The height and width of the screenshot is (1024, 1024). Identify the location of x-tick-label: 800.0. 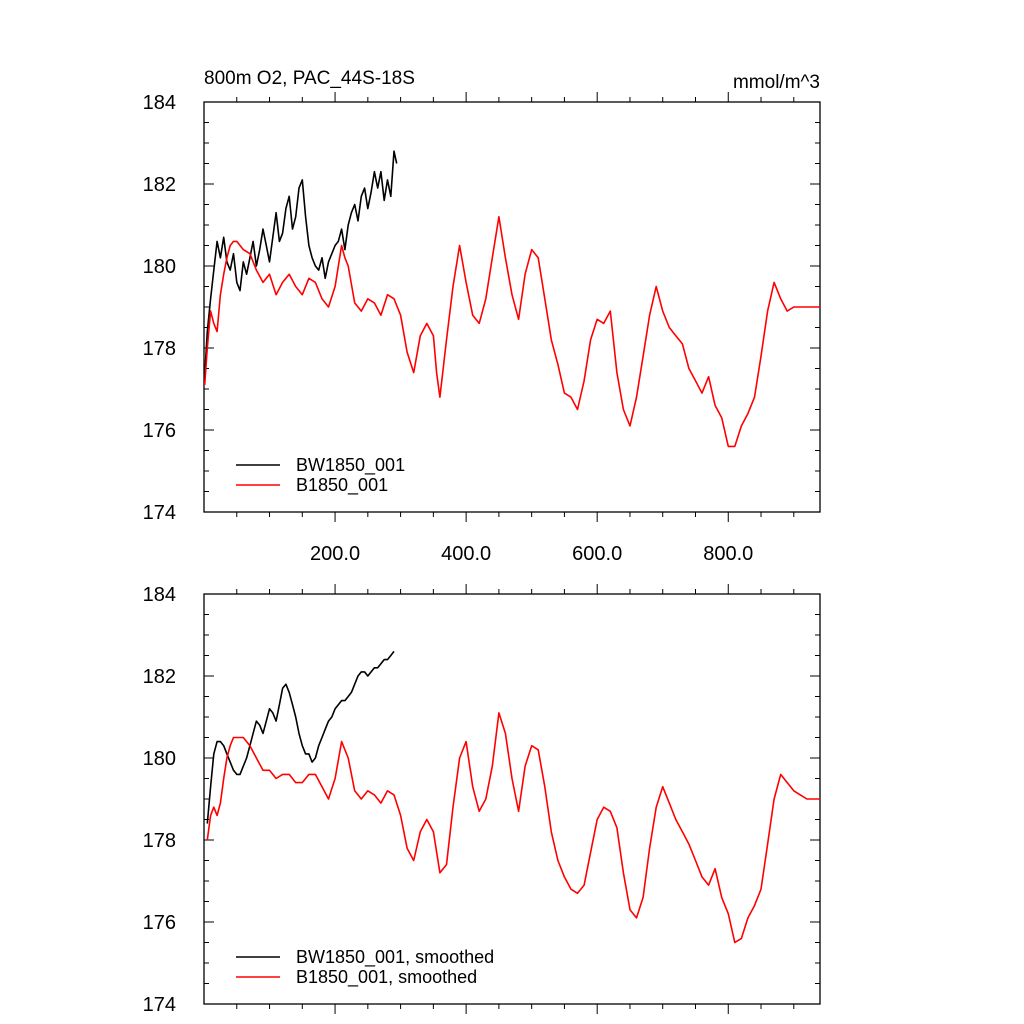
(728, 554).